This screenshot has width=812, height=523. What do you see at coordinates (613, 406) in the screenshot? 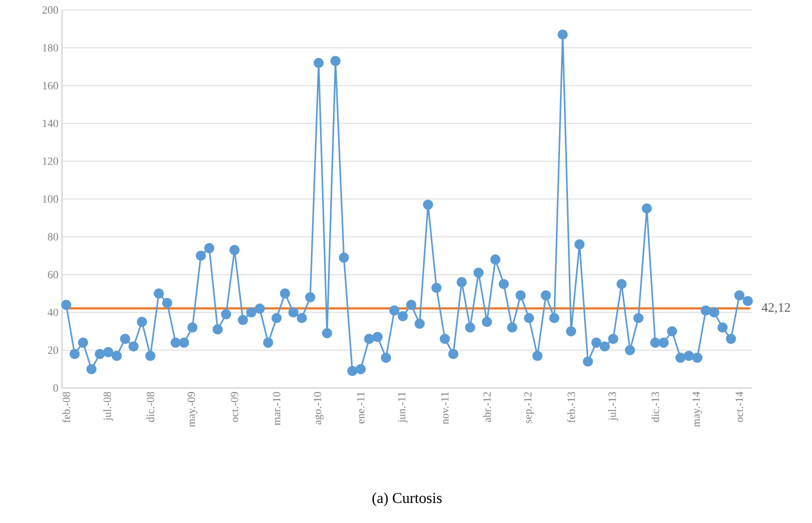
I see `x-tick-label: jul.-13` at bounding box center [613, 406].